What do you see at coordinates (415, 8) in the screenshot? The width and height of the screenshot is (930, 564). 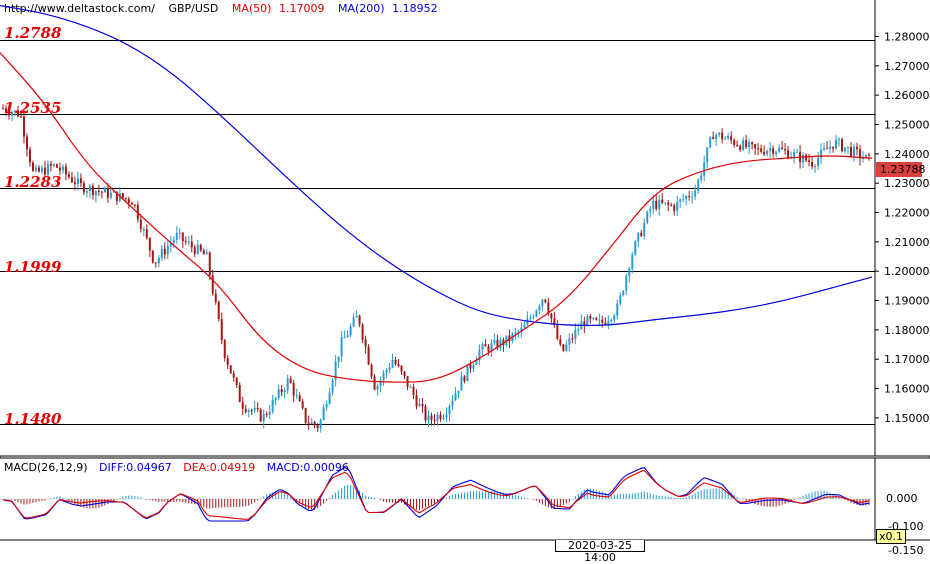 I see `ma200-value: 1.18952` at bounding box center [415, 8].